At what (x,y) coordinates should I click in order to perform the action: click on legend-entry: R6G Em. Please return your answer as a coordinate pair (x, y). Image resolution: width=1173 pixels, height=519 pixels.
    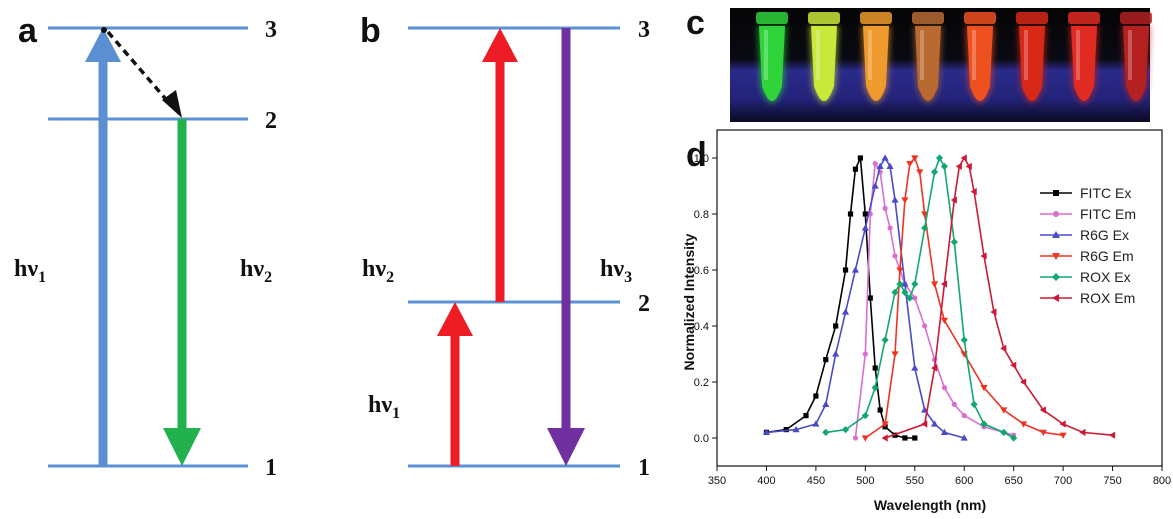
    Looking at the image, I should click on (1087, 256).